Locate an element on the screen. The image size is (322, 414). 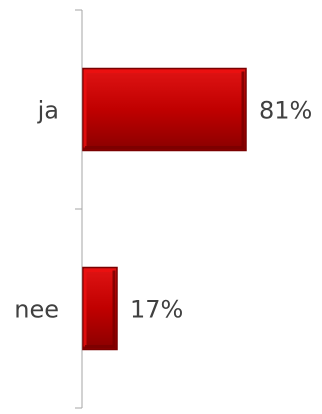
category-label-ja: ja is located at coordinates (48, 111).